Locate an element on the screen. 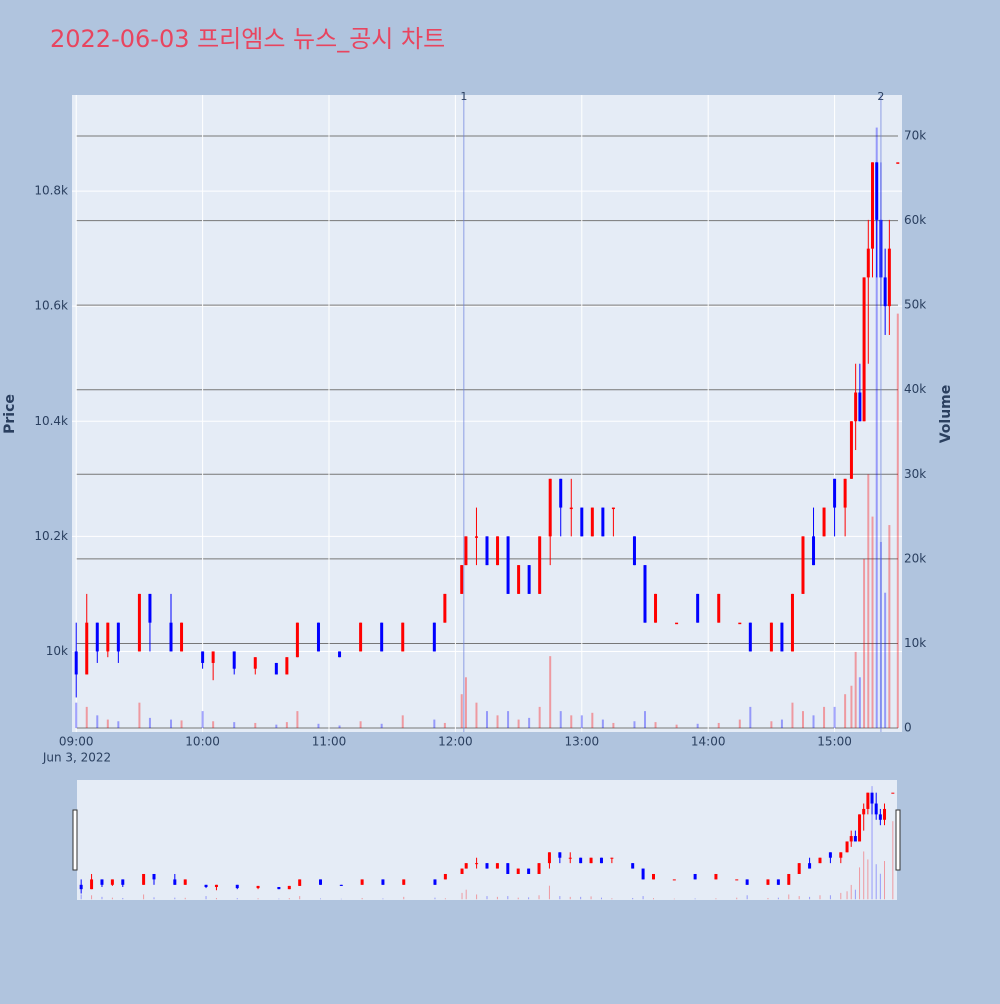 The width and height of the screenshot is (1000, 1004). x-tick-label: 14:00 is located at coordinates (708, 742).